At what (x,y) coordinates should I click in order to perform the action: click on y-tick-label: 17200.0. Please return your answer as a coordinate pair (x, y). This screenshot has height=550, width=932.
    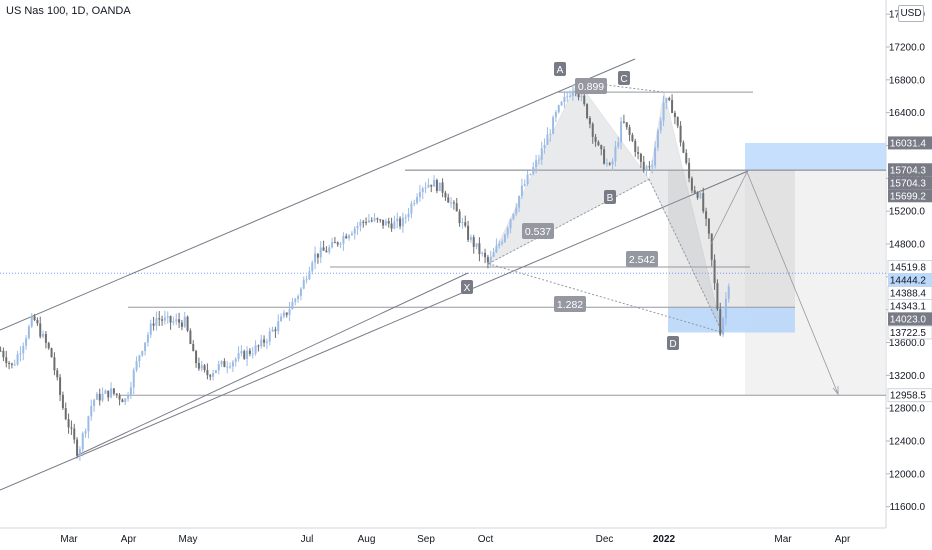
    Looking at the image, I should click on (907, 48).